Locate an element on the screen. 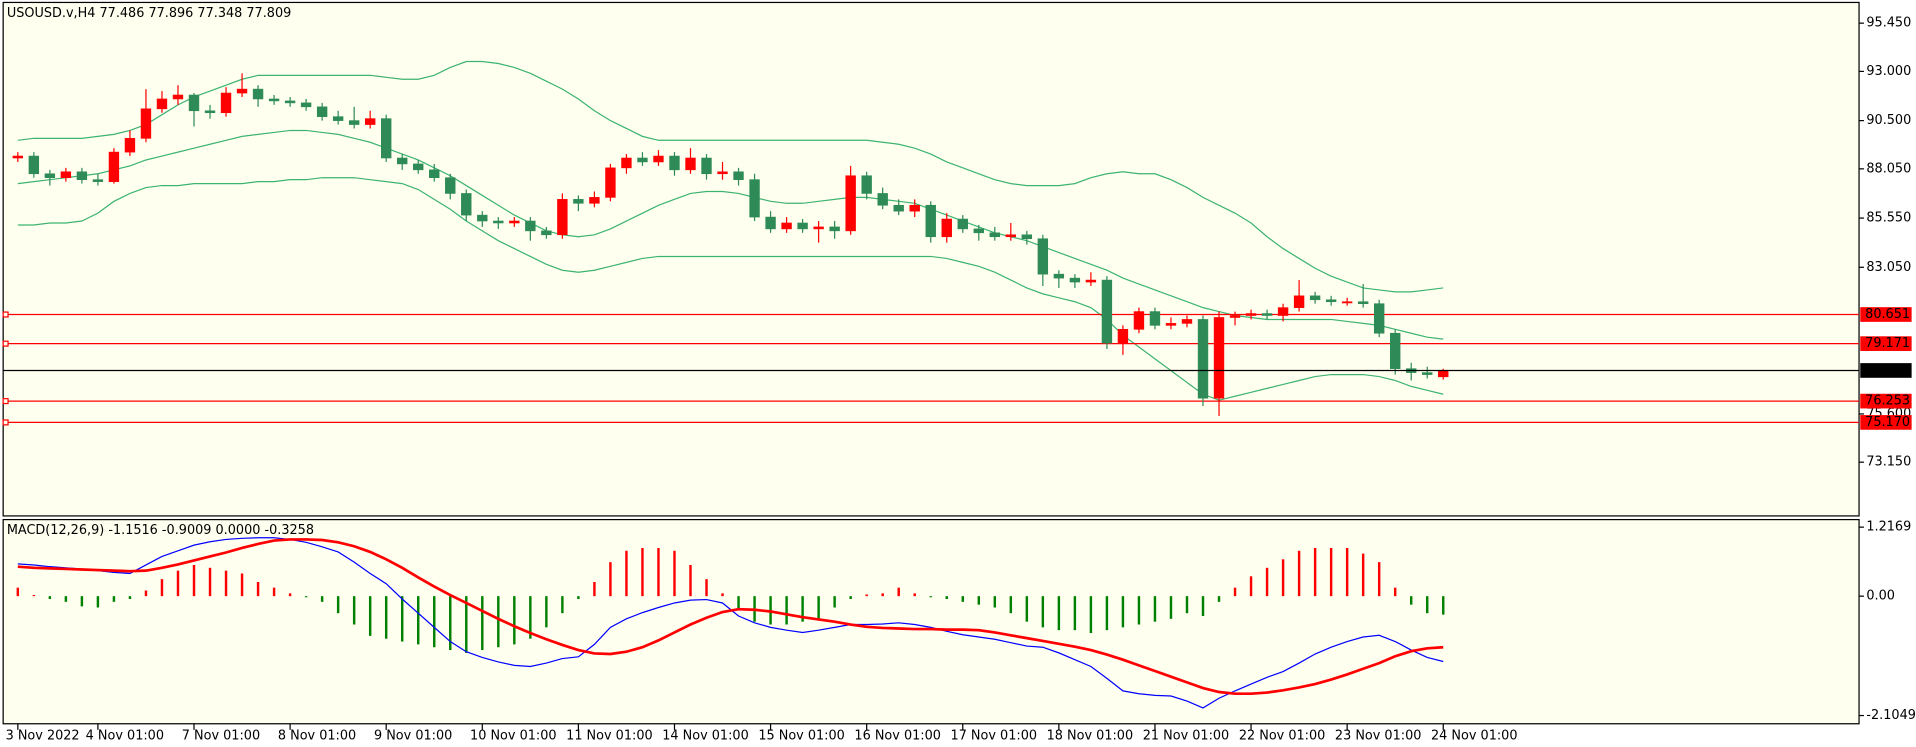 The image size is (1916, 747). x-tick-label: 11 Nov 01:00 is located at coordinates (609, 735).